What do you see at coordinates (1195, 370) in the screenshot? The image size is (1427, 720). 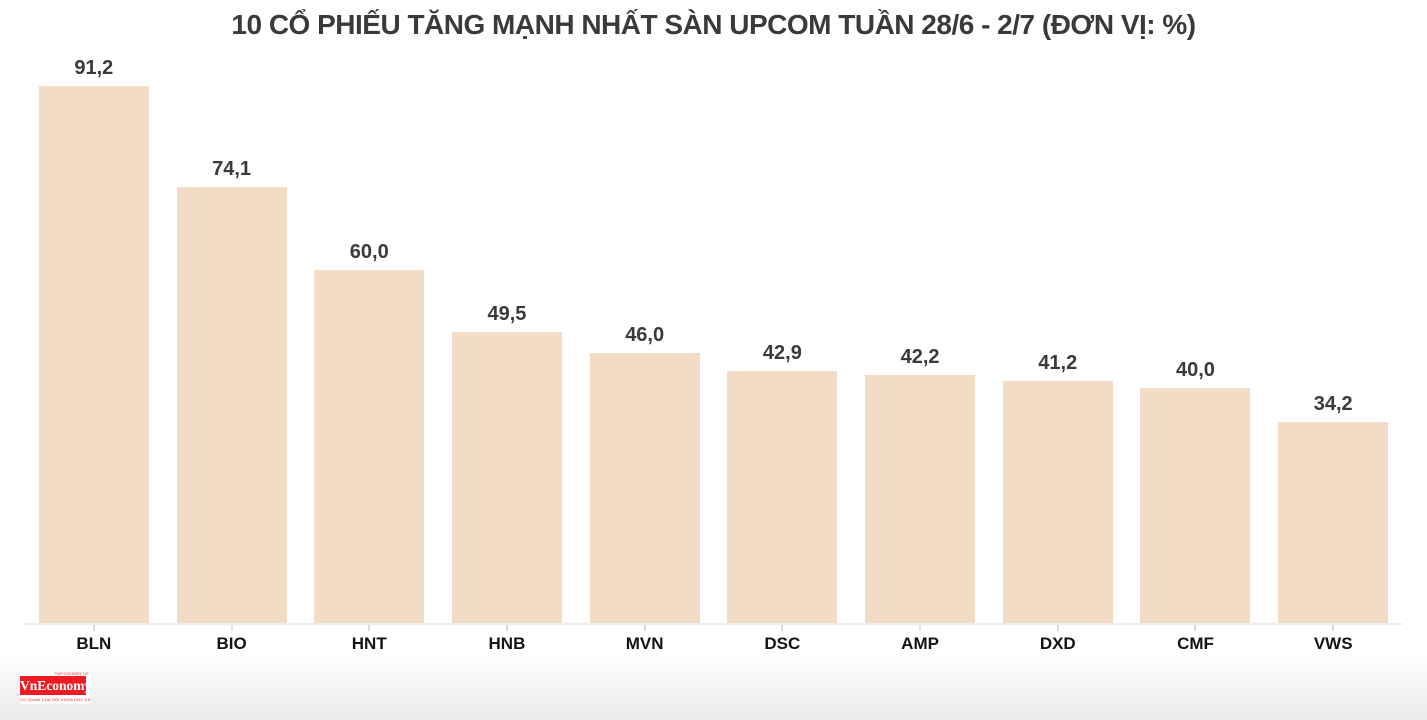 I see `bar-value-label: 40,0` at bounding box center [1195, 370].